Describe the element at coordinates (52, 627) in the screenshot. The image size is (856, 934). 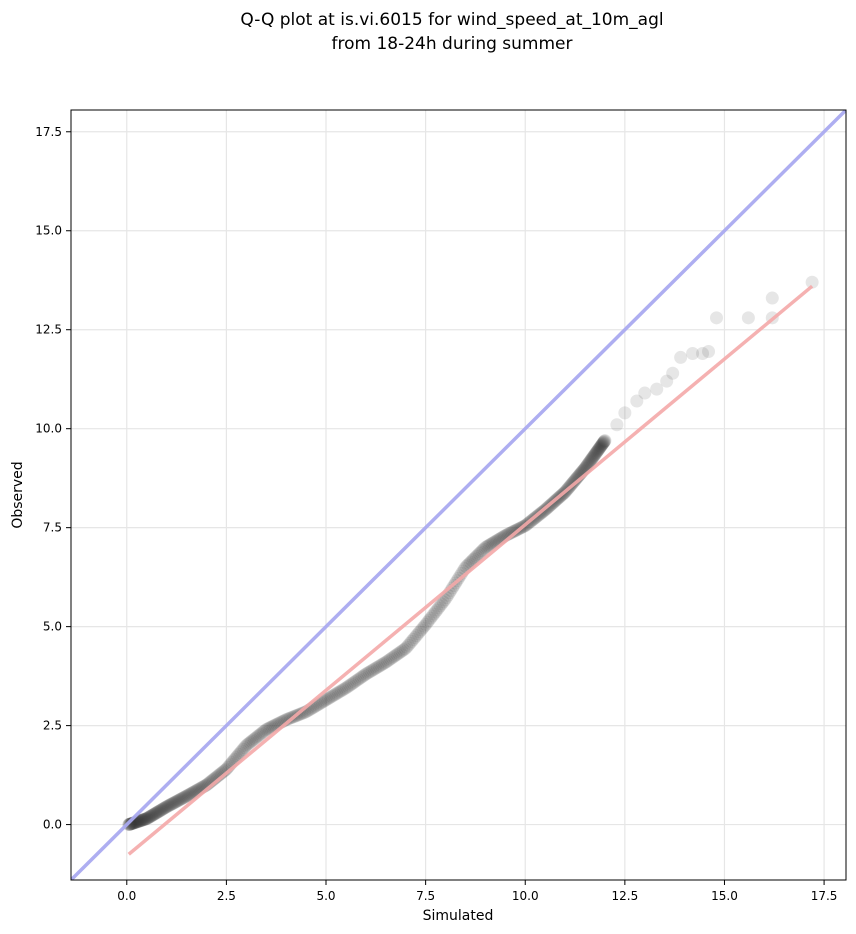
I see `y-tick-label-2: 5.0` at that location.